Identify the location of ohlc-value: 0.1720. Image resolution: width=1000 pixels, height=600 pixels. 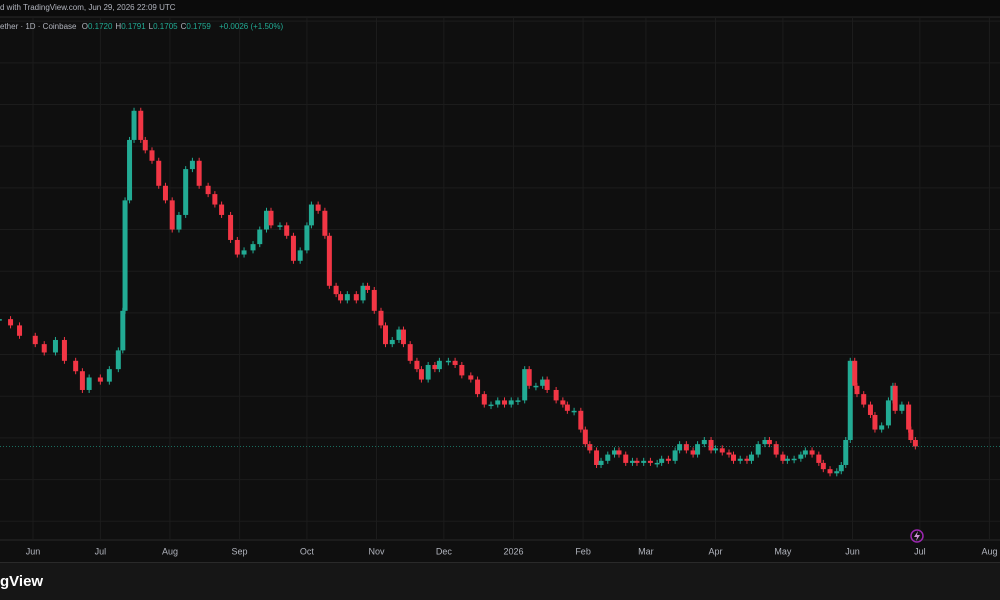
(100, 26).